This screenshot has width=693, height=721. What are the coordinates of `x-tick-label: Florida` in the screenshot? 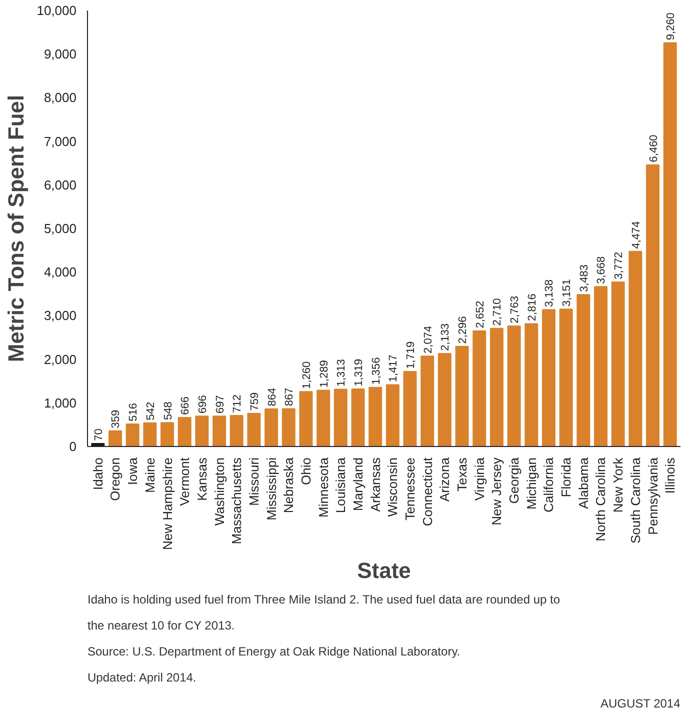 It's located at (566, 477).